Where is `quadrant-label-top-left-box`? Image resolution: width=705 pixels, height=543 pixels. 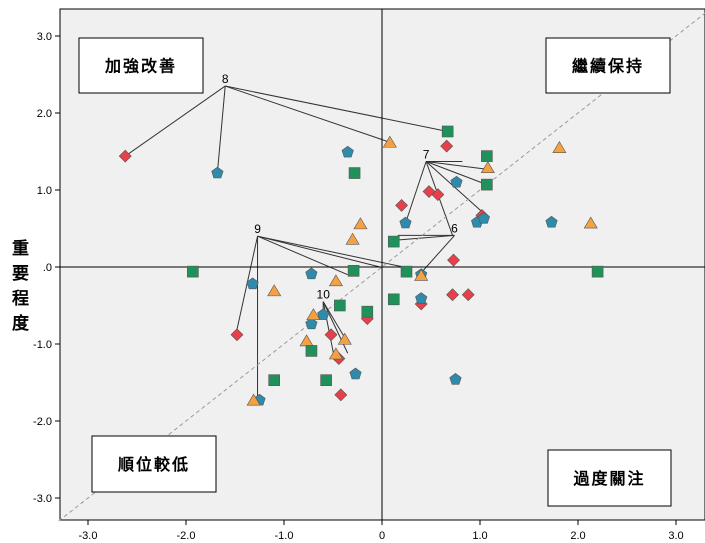 quadrant-label-top-left-box is located at coordinates (141, 65).